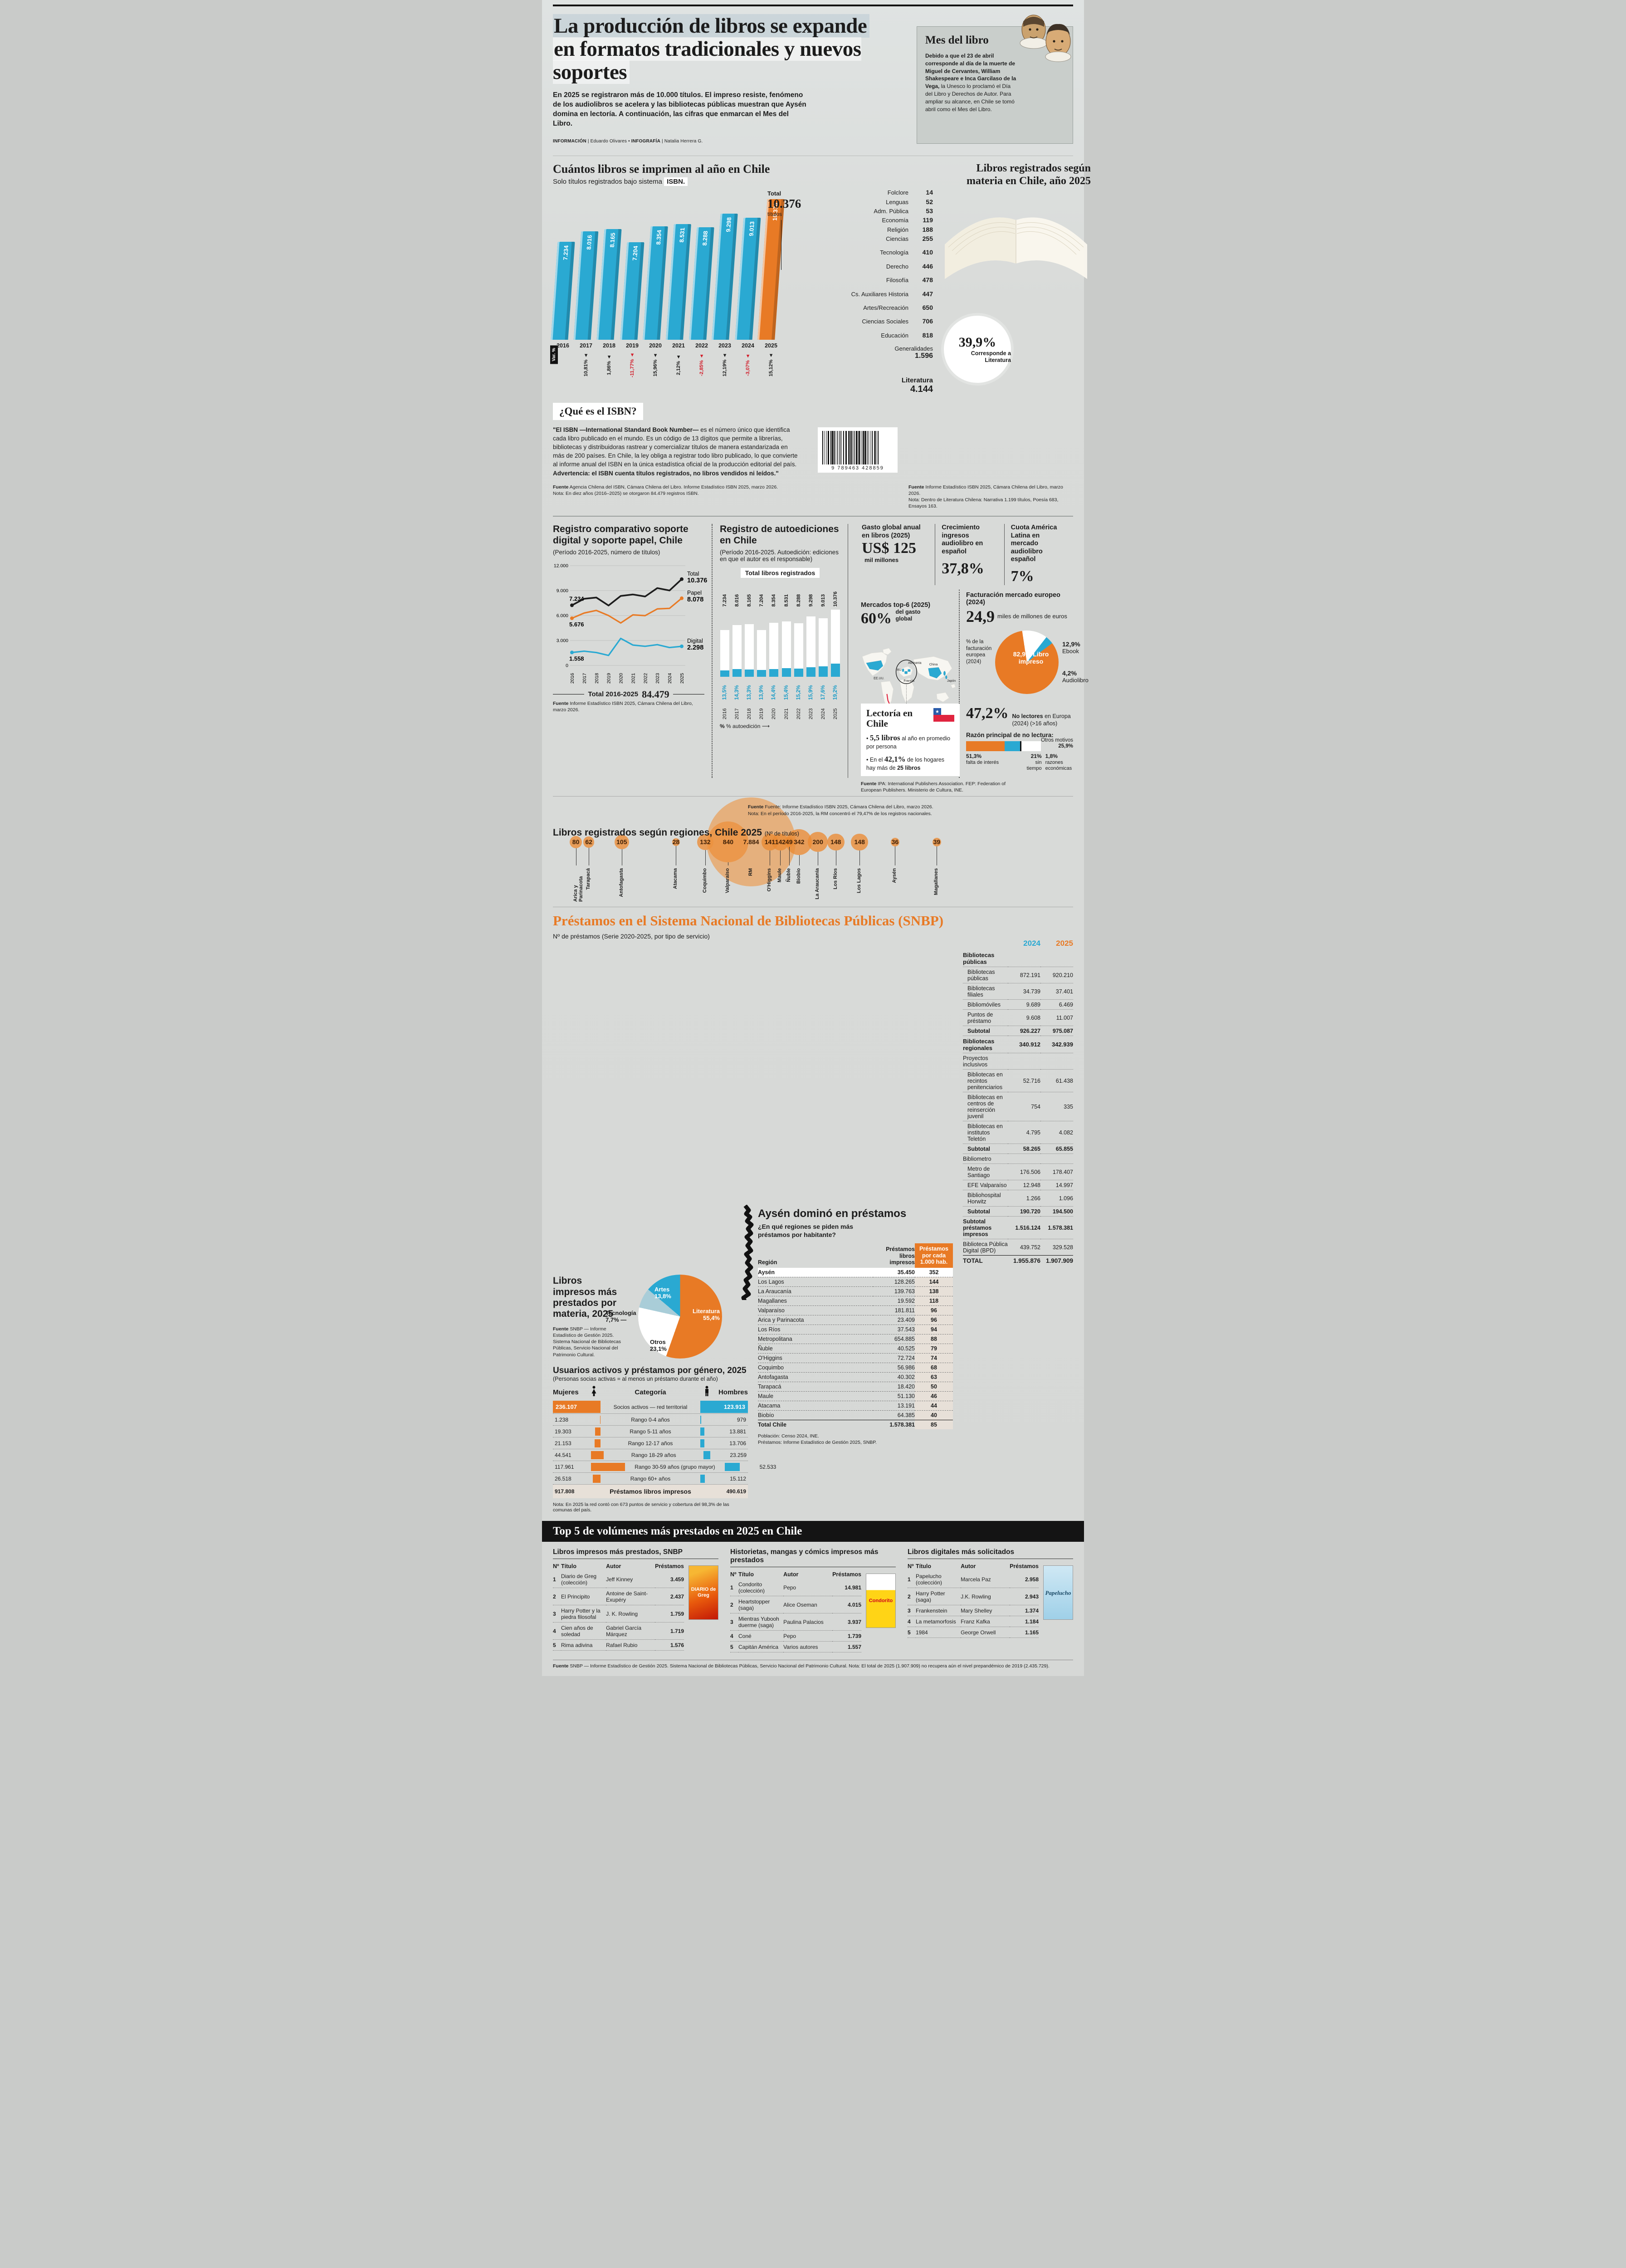 The image size is (1626, 2268). Describe the element at coordinates (609, 284) in the screenshot. I see `book-bar-2018: 8.165` at that location.